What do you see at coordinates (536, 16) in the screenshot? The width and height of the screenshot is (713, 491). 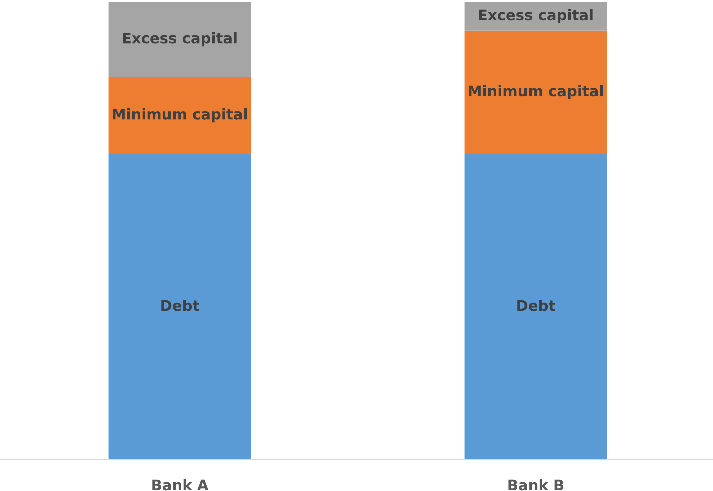 I see `series-label: Excess capital` at bounding box center [536, 16].